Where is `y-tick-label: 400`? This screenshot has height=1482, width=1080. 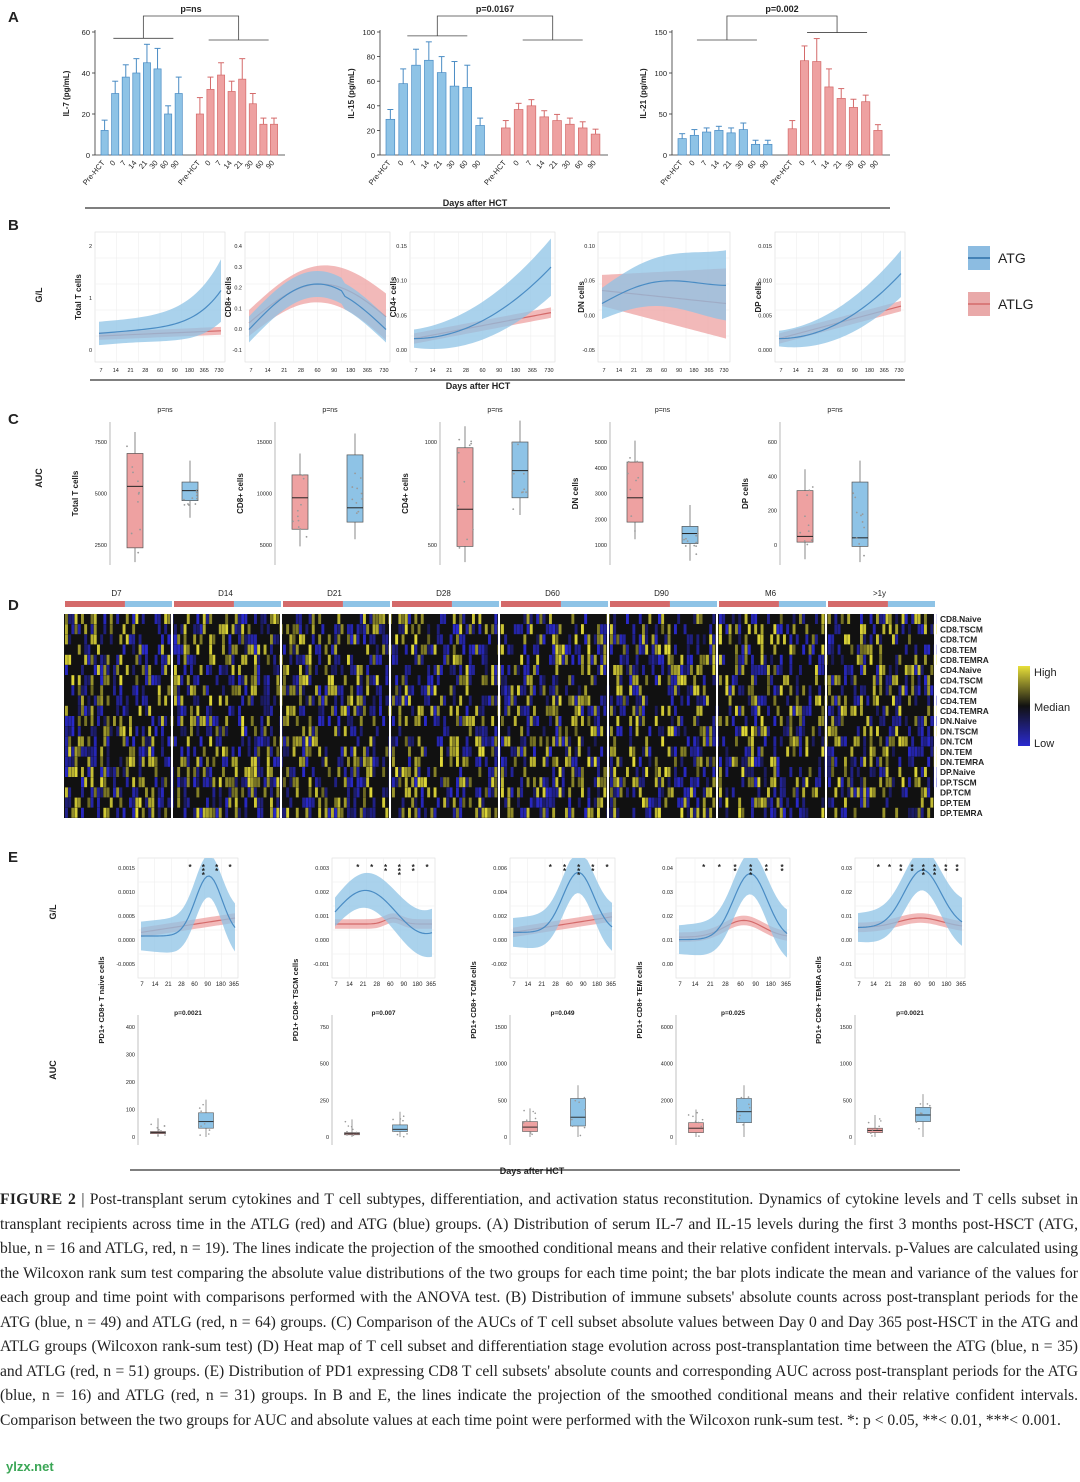 y-tick-label: 400 is located at coordinates (130, 1028).